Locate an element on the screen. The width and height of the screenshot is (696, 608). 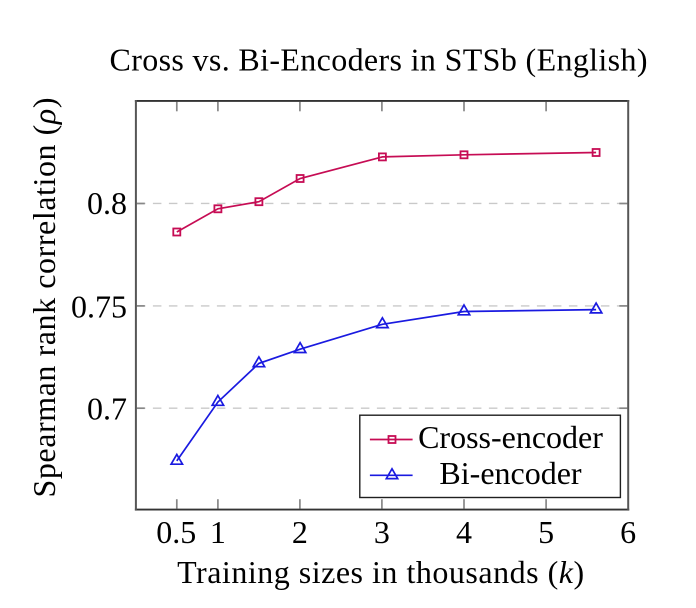
svg-text: Cross-encoder is located at coordinates (510, 437).